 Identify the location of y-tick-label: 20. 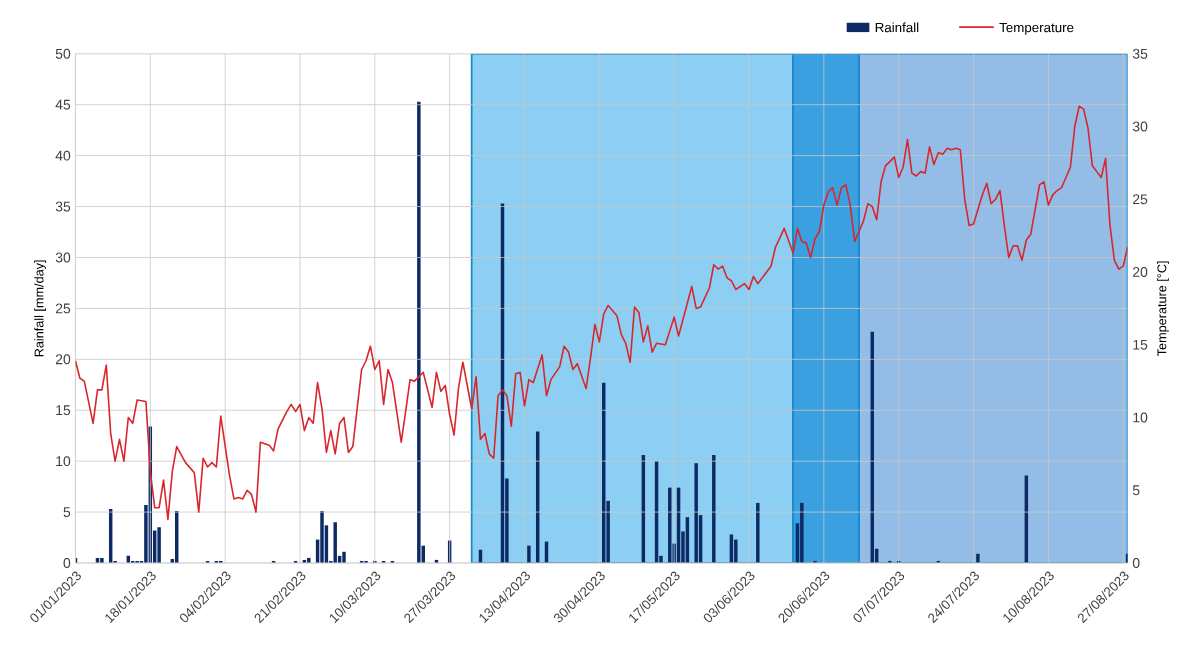
(63, 359).